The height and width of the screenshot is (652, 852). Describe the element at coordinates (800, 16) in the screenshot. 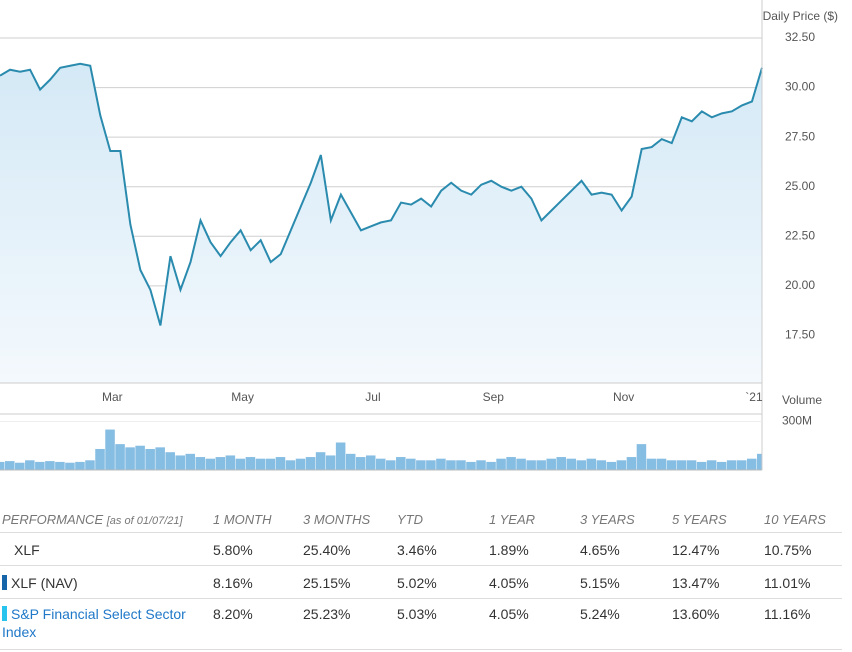

I see `price-axis-label: Daily Price ($)` at that location.